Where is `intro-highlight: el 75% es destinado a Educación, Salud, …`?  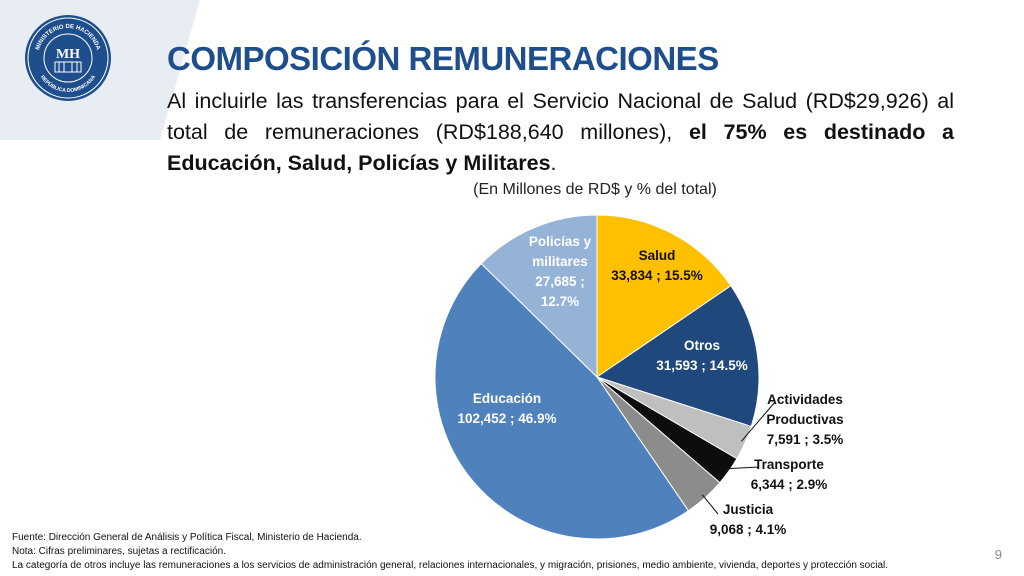 intro-highlight: el 75% es destinado a Educación, Salud, … is located at coordinates (561, 147).